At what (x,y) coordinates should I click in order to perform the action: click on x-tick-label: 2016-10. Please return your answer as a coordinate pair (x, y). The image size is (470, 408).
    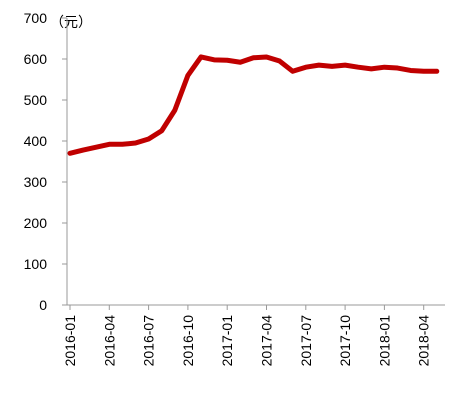
    Looking at the image, I should click on (188, 341).